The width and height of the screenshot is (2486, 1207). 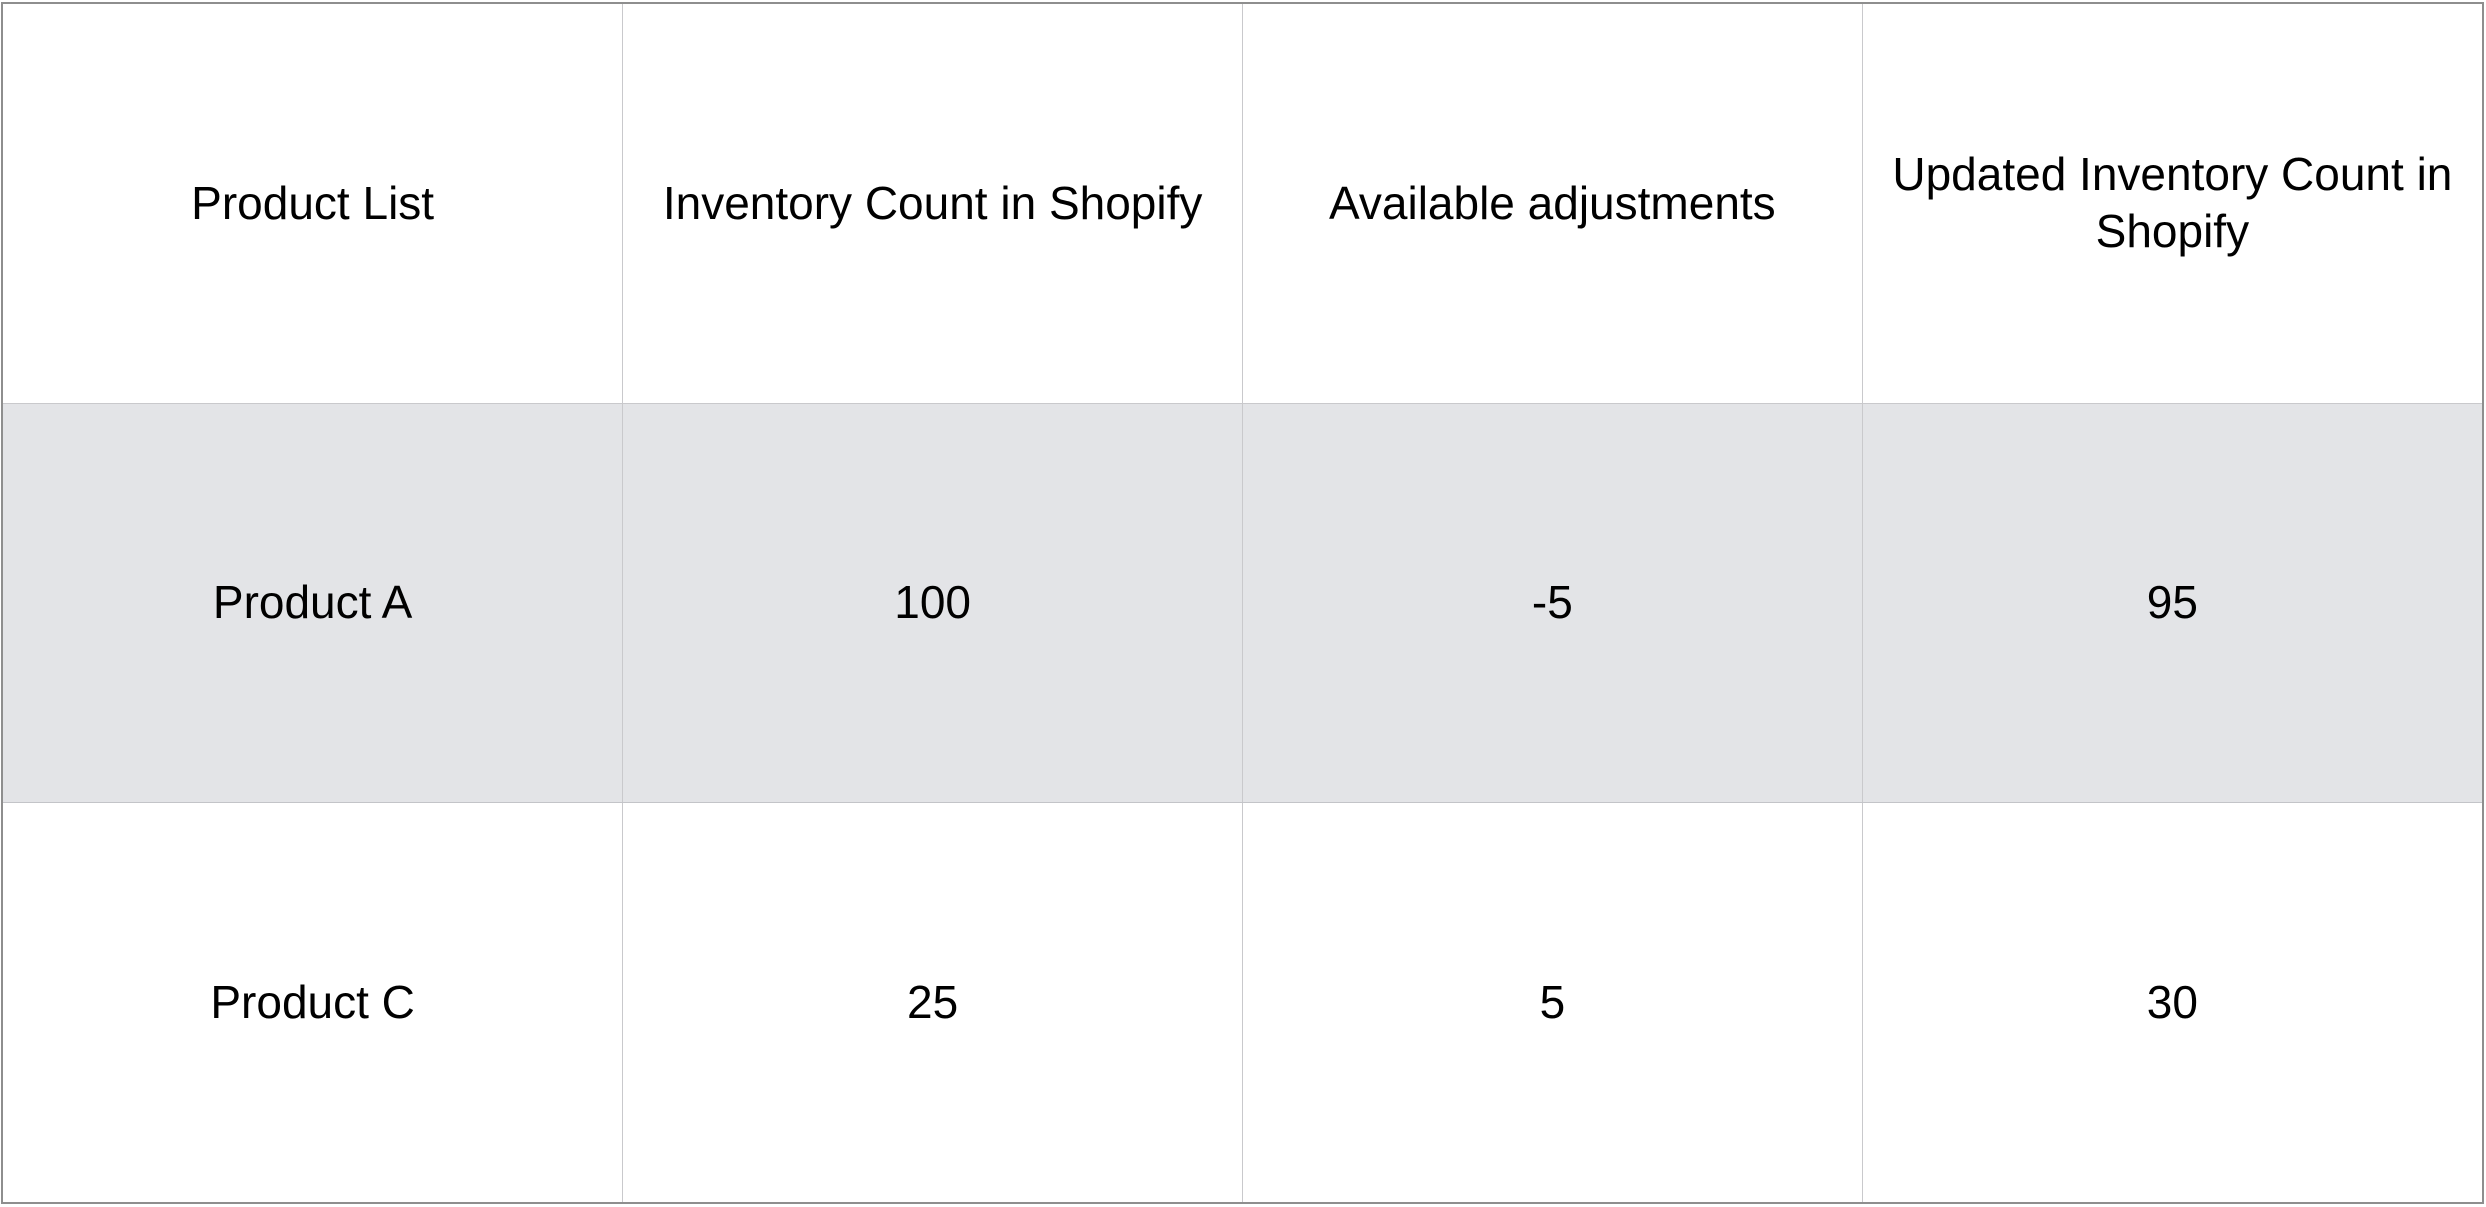 I want to click on cell-product-name: Product A, so click(x=313, y=603).